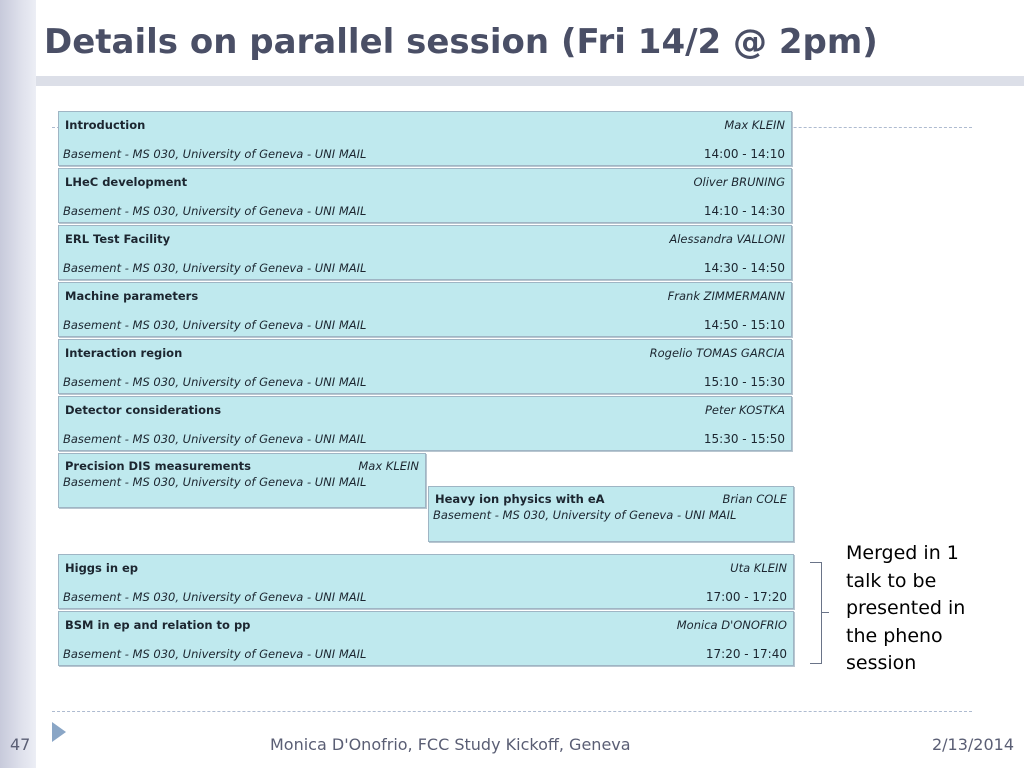  I want to click on session-time: 17:20 - 17:40, so click(746, 654).